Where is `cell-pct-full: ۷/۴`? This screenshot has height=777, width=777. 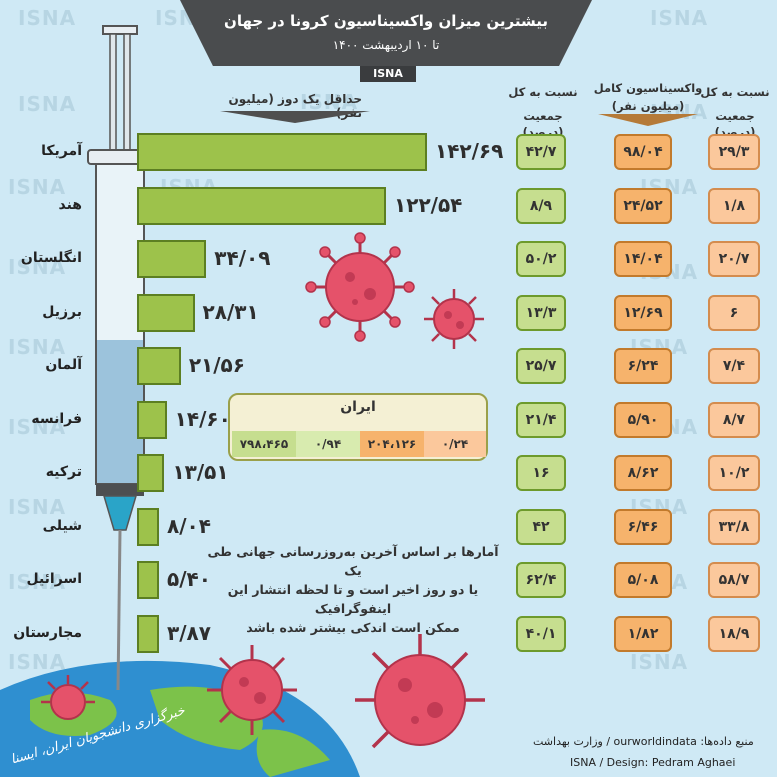 cell-pct-full: ۷/۴ is located at coordinates (734, 366).